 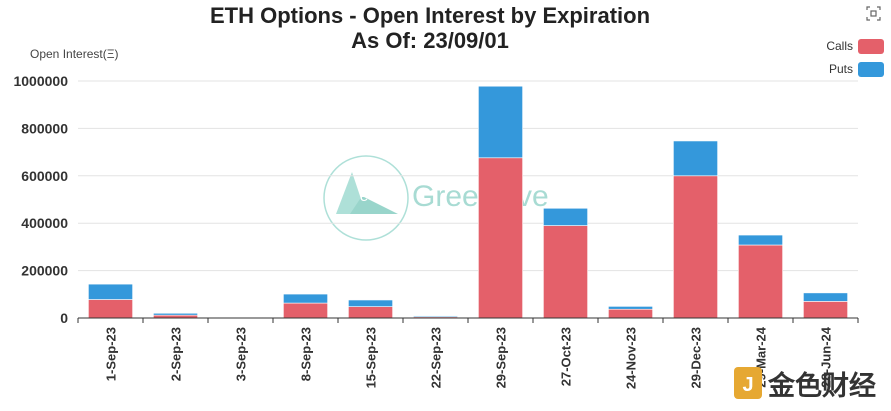 I want to click on chart-subtitle: As Of: 23/09/01, so click(x=430, y=40).